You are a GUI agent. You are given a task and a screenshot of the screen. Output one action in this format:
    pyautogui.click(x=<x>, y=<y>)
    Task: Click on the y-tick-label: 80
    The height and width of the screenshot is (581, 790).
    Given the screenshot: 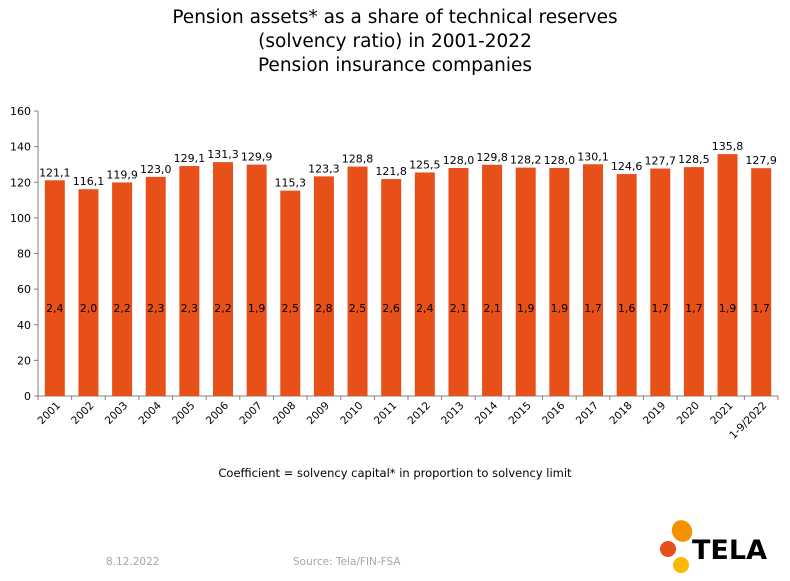 What is the action you would take?
    pyautogui.click(x=24, y=254)
    